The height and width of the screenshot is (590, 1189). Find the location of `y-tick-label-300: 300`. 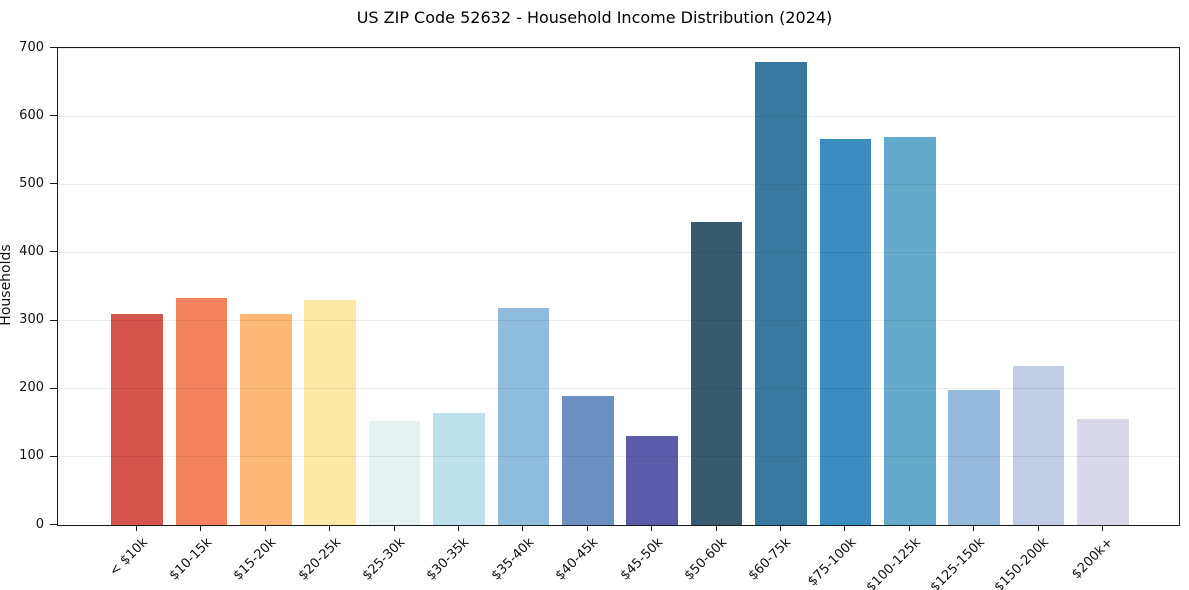

y-tick-label-300: 300 is located at coordinates (31, 320).